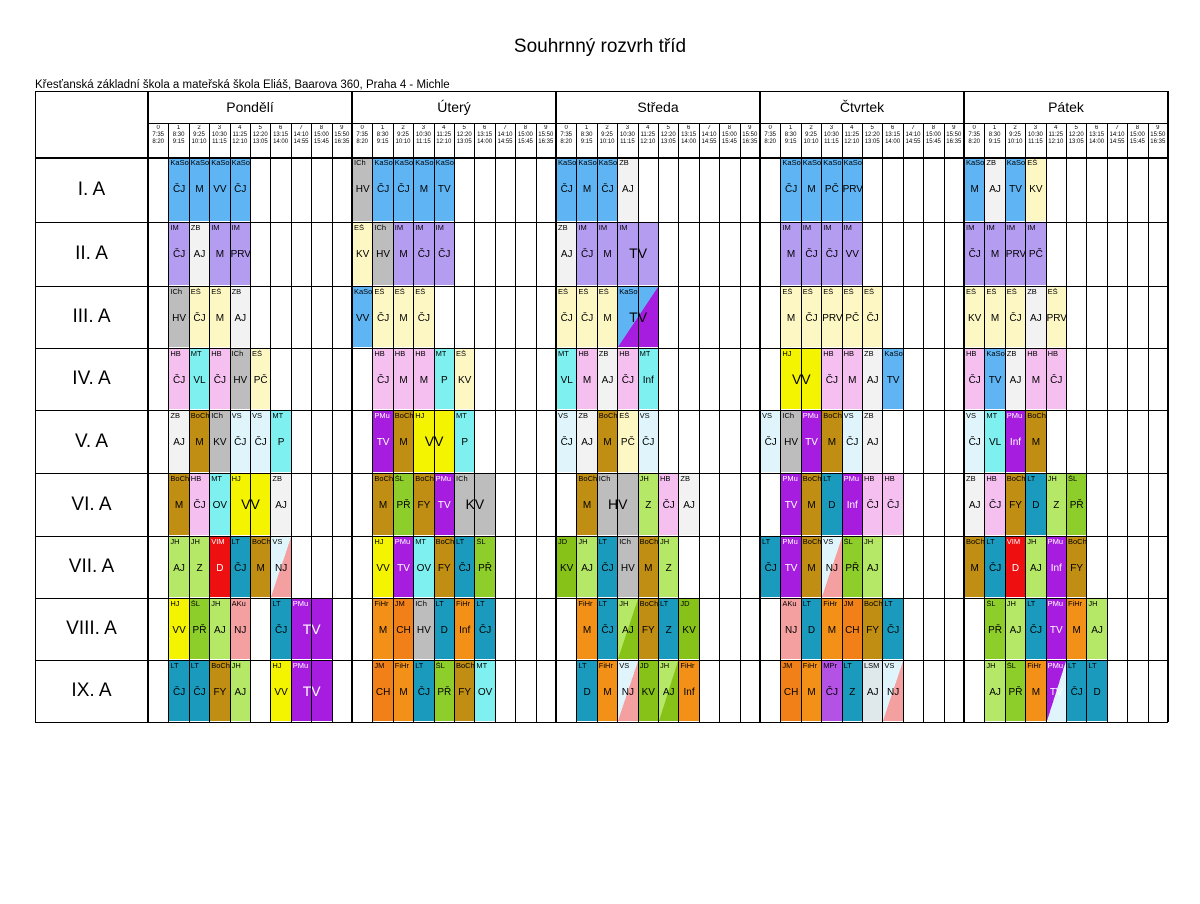  Describe the element at coordinates (791, 629) in the screenshot. I see `lesson-cell: AKu NJ` at that location.